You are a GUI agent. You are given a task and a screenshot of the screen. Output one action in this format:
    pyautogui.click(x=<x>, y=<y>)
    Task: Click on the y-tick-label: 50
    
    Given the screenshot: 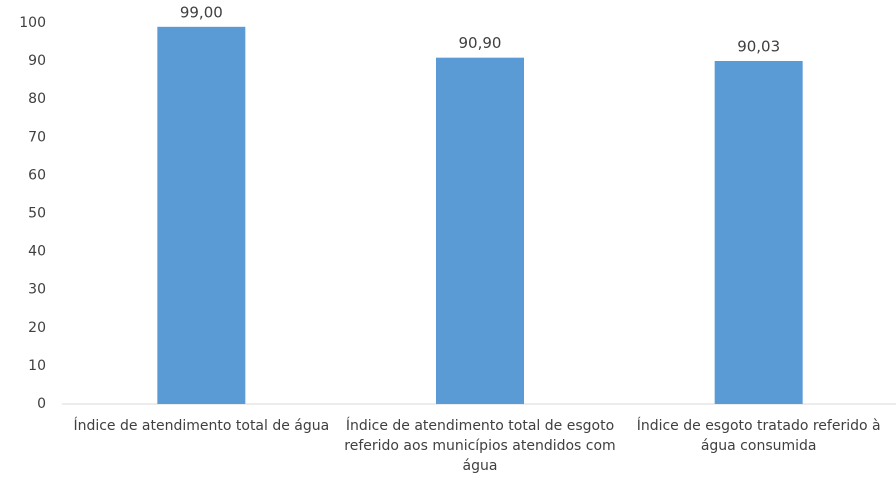 What is the action you would take?
    pyautogui.click(x=37, y=214)
    